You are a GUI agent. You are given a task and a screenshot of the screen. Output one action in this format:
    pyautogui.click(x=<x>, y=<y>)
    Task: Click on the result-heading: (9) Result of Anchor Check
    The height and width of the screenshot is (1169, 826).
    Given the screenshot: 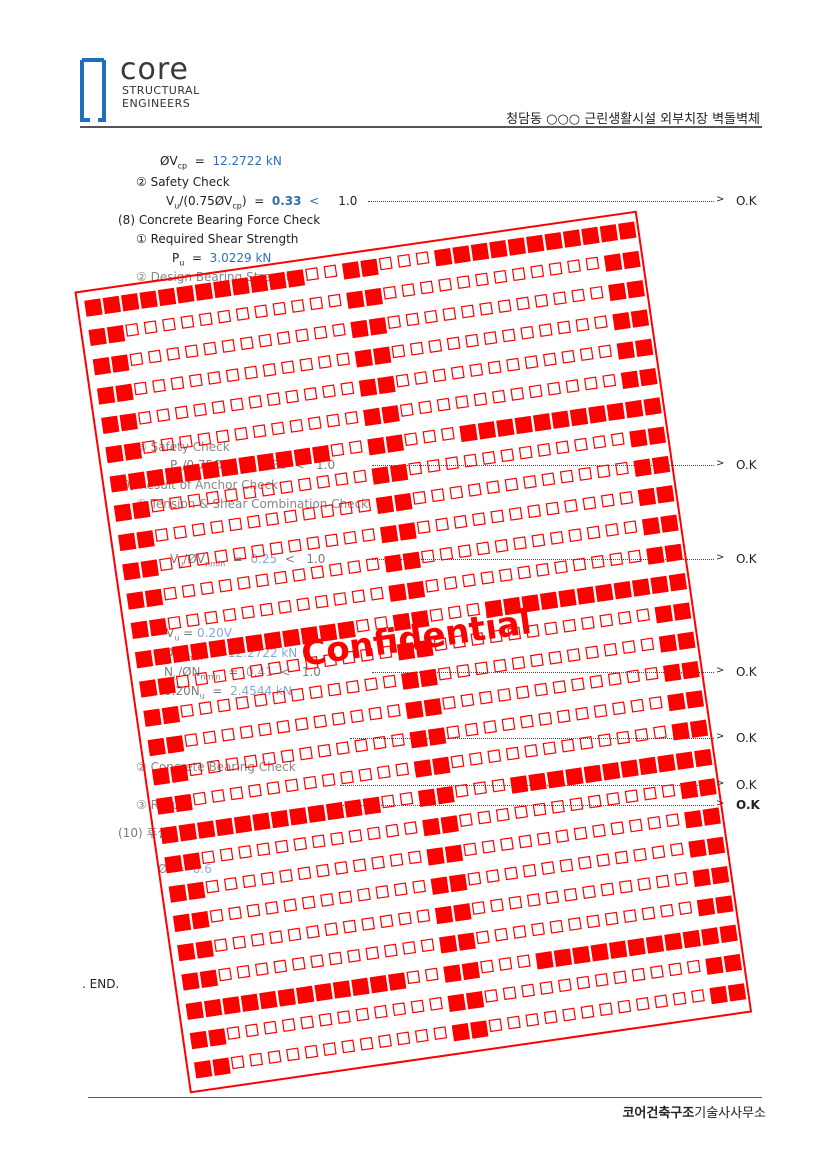 What is the action you would take?
    pyautogui.click(x=198, y=485)
    